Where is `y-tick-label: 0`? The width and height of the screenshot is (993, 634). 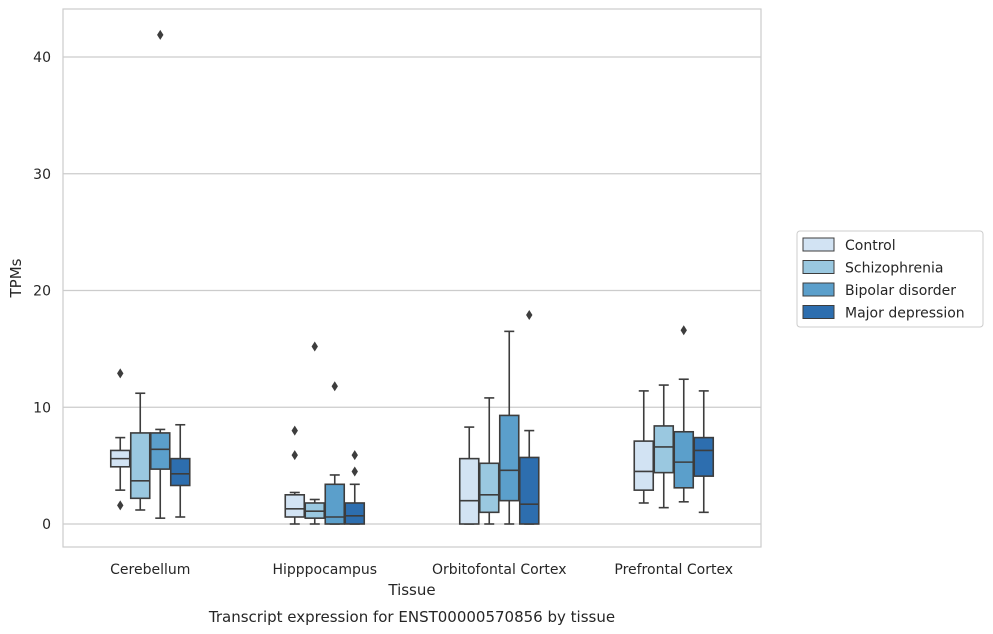
y-tick-label: 0 is located at coordinates (46, 525).